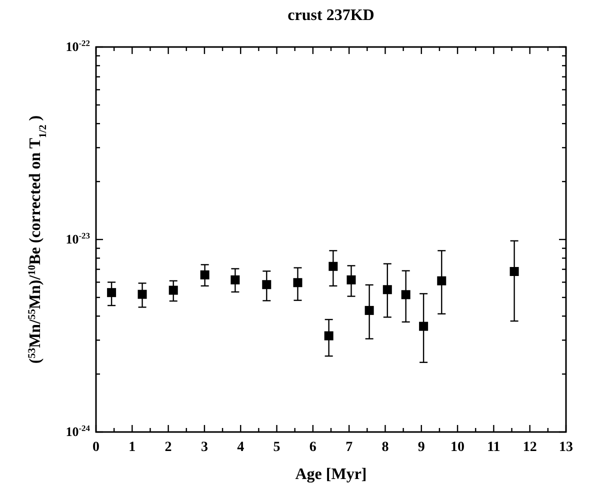  I want to click on x-tick-label: 3, so click(204, 447).